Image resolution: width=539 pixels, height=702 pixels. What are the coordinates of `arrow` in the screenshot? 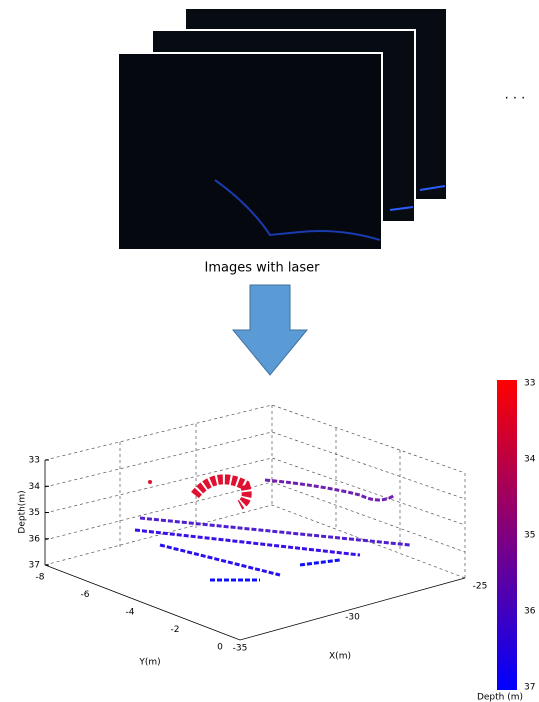 It's located at (270, 330).